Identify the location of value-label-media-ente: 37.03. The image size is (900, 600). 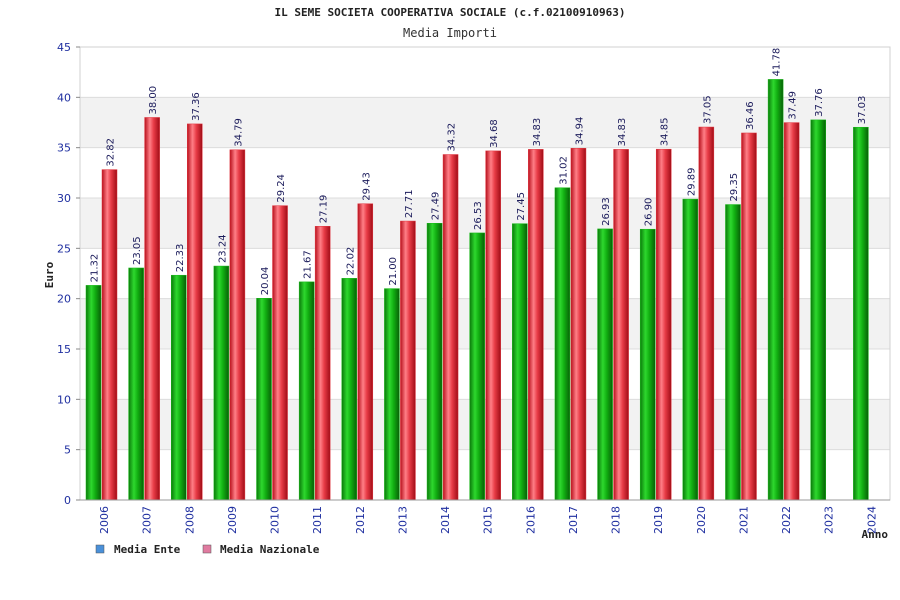
(862, 110).